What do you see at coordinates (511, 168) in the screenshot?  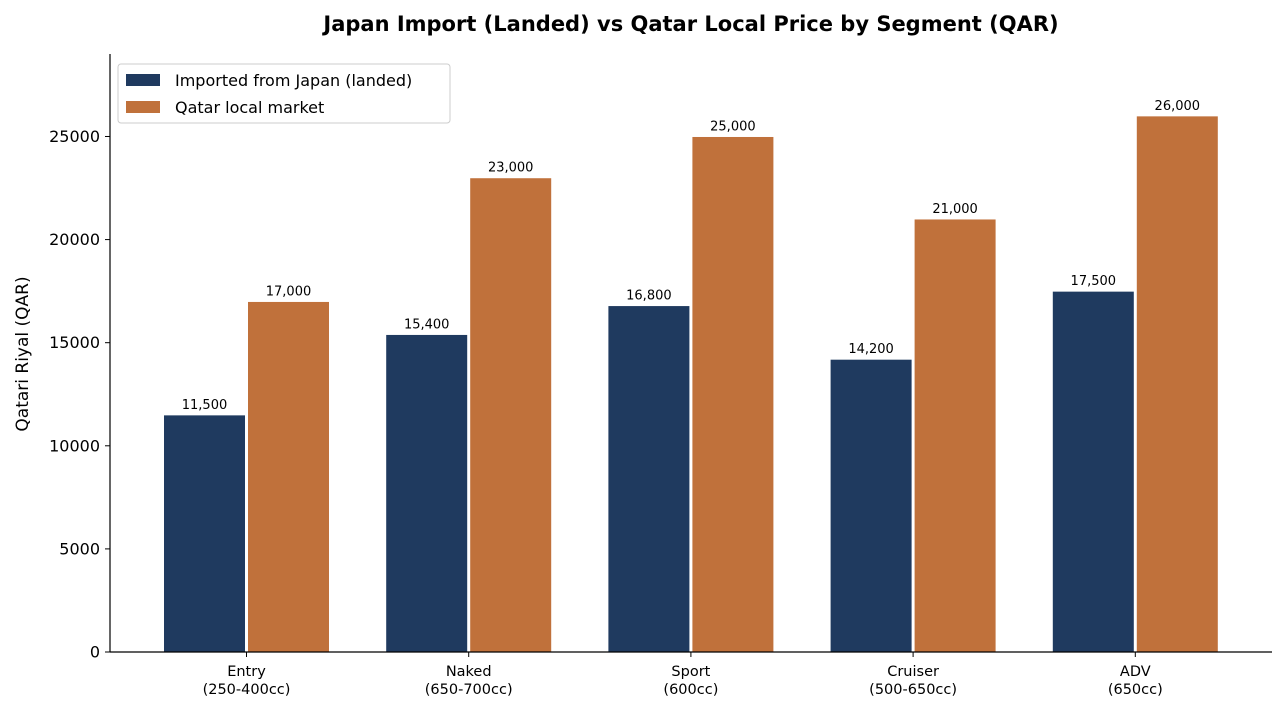 I see `data-label: 23,000` at bounding box center [511, 168].